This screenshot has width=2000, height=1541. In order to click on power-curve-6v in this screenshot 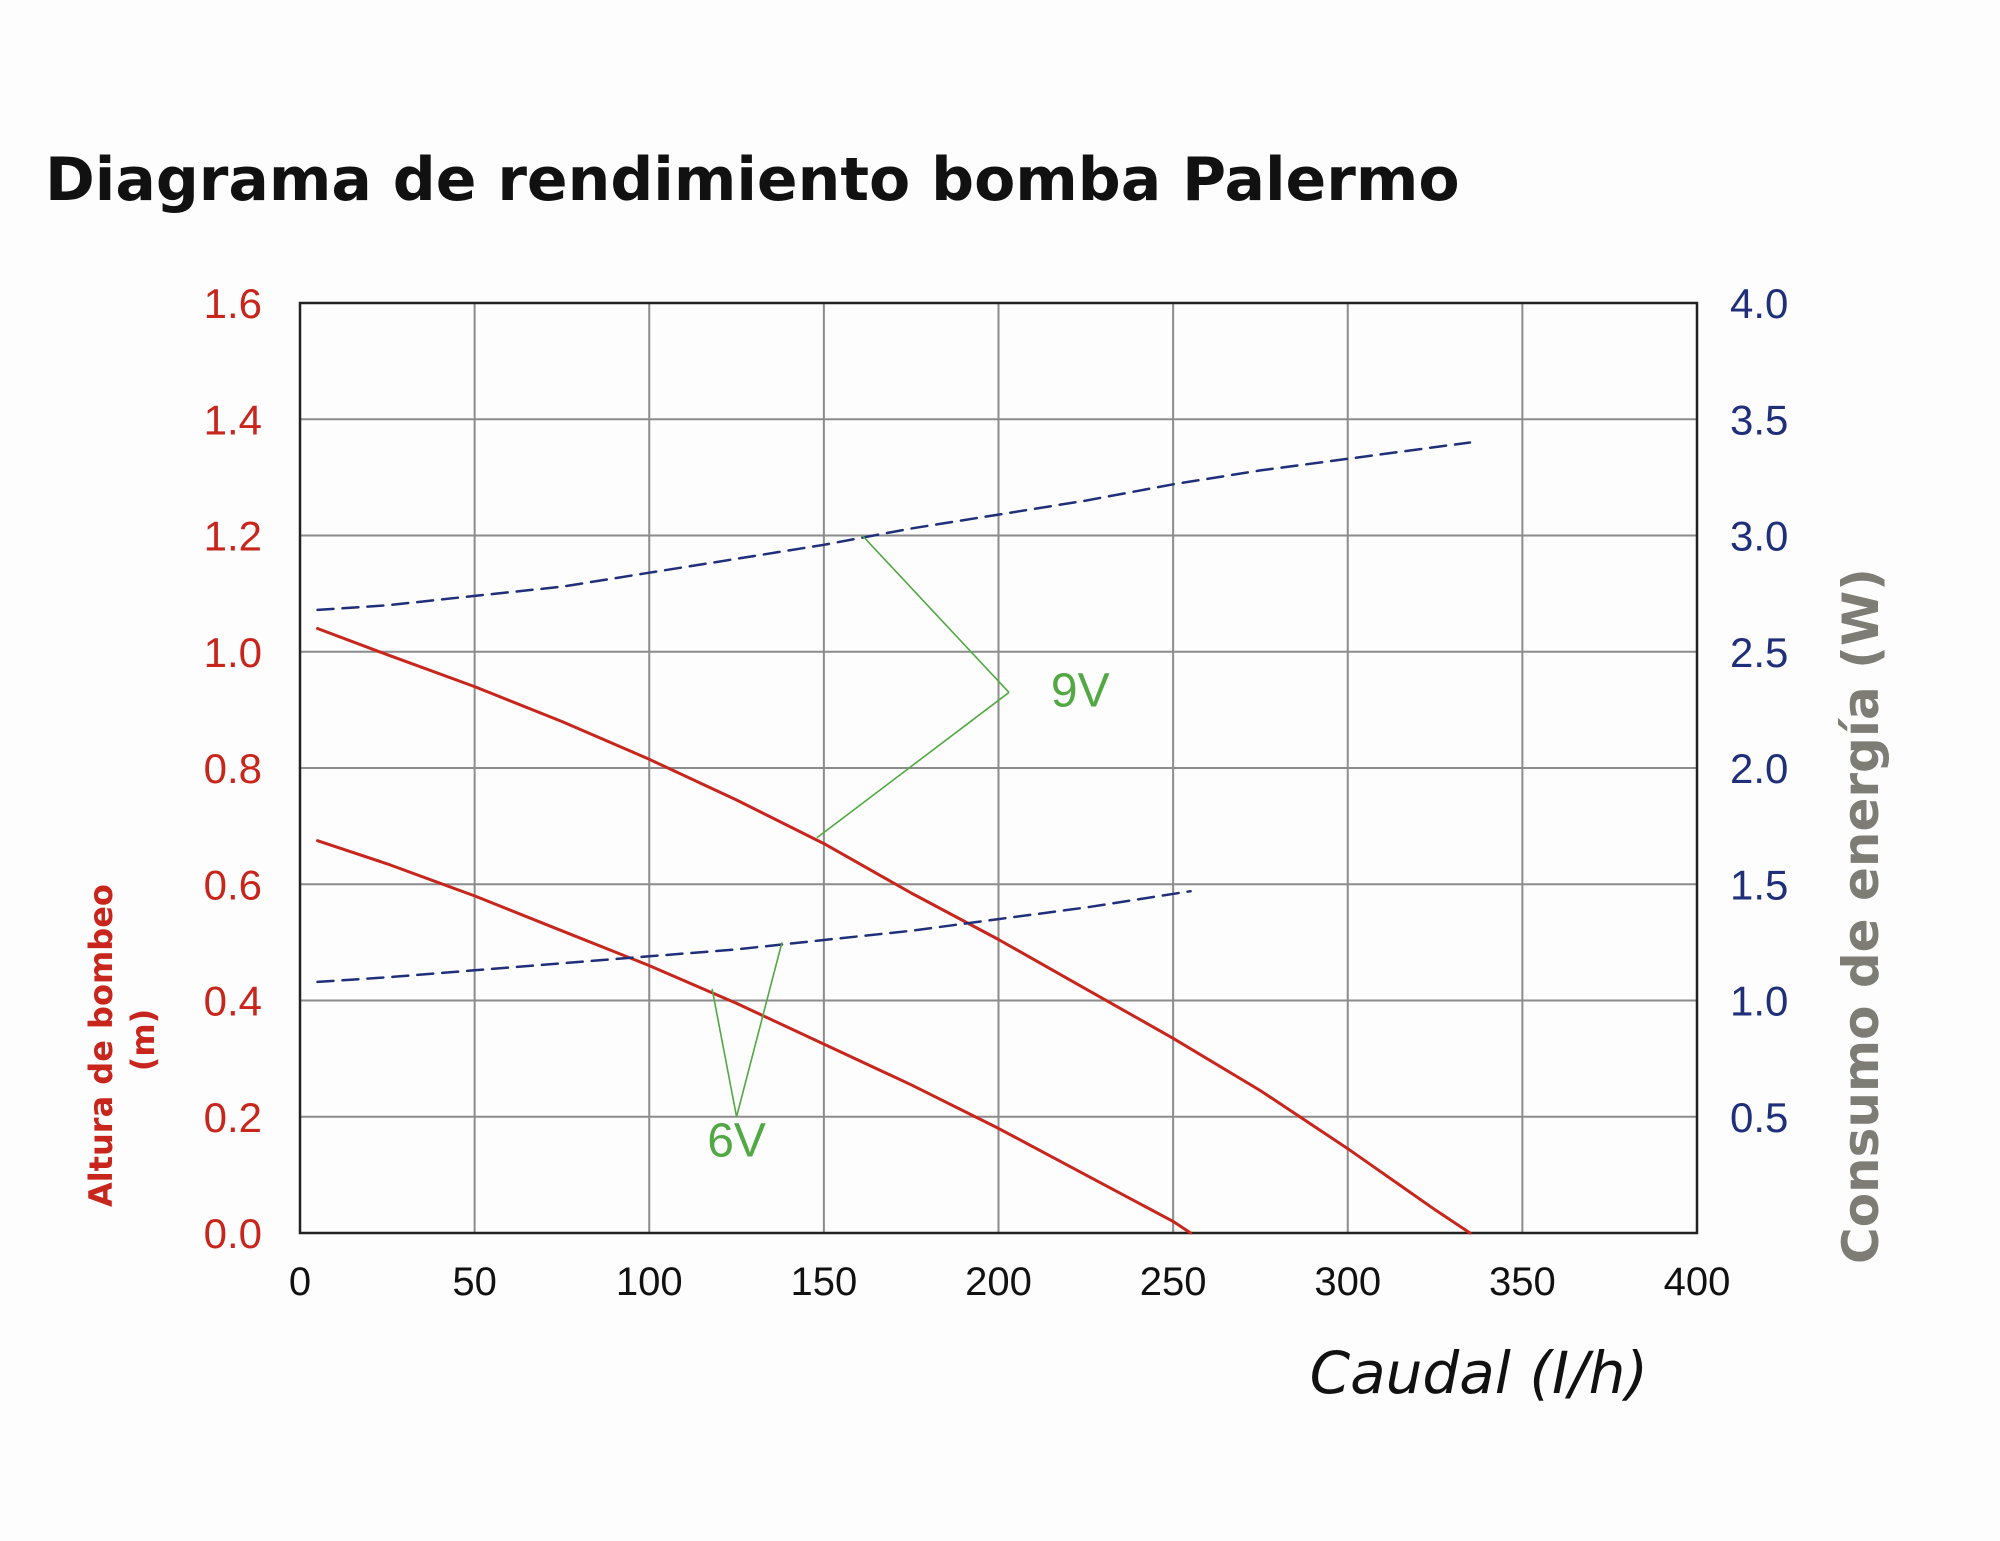, I will do `click(754, 936)`.